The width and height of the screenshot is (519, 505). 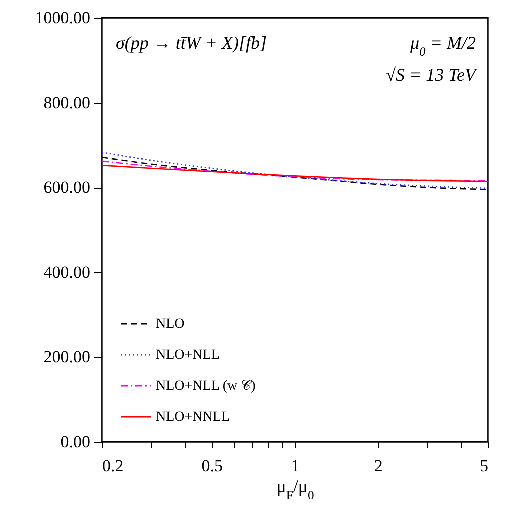 What do you see at coordinates (213, 466) in the screenshot?
I see `x-tick-label: 0.5` at bounding box center [213, 466].